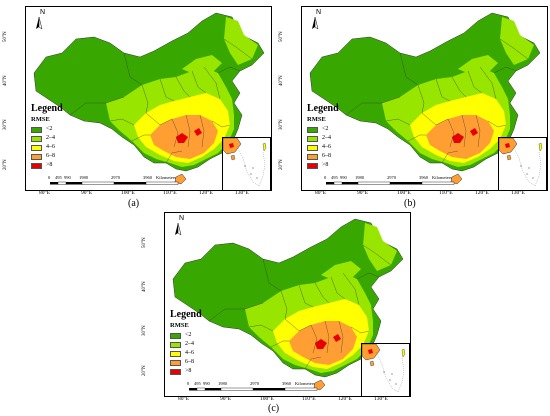  Describe the element at coordinates (286, 383) in the screenshot. I see `scale-tick: 3960` at that location.